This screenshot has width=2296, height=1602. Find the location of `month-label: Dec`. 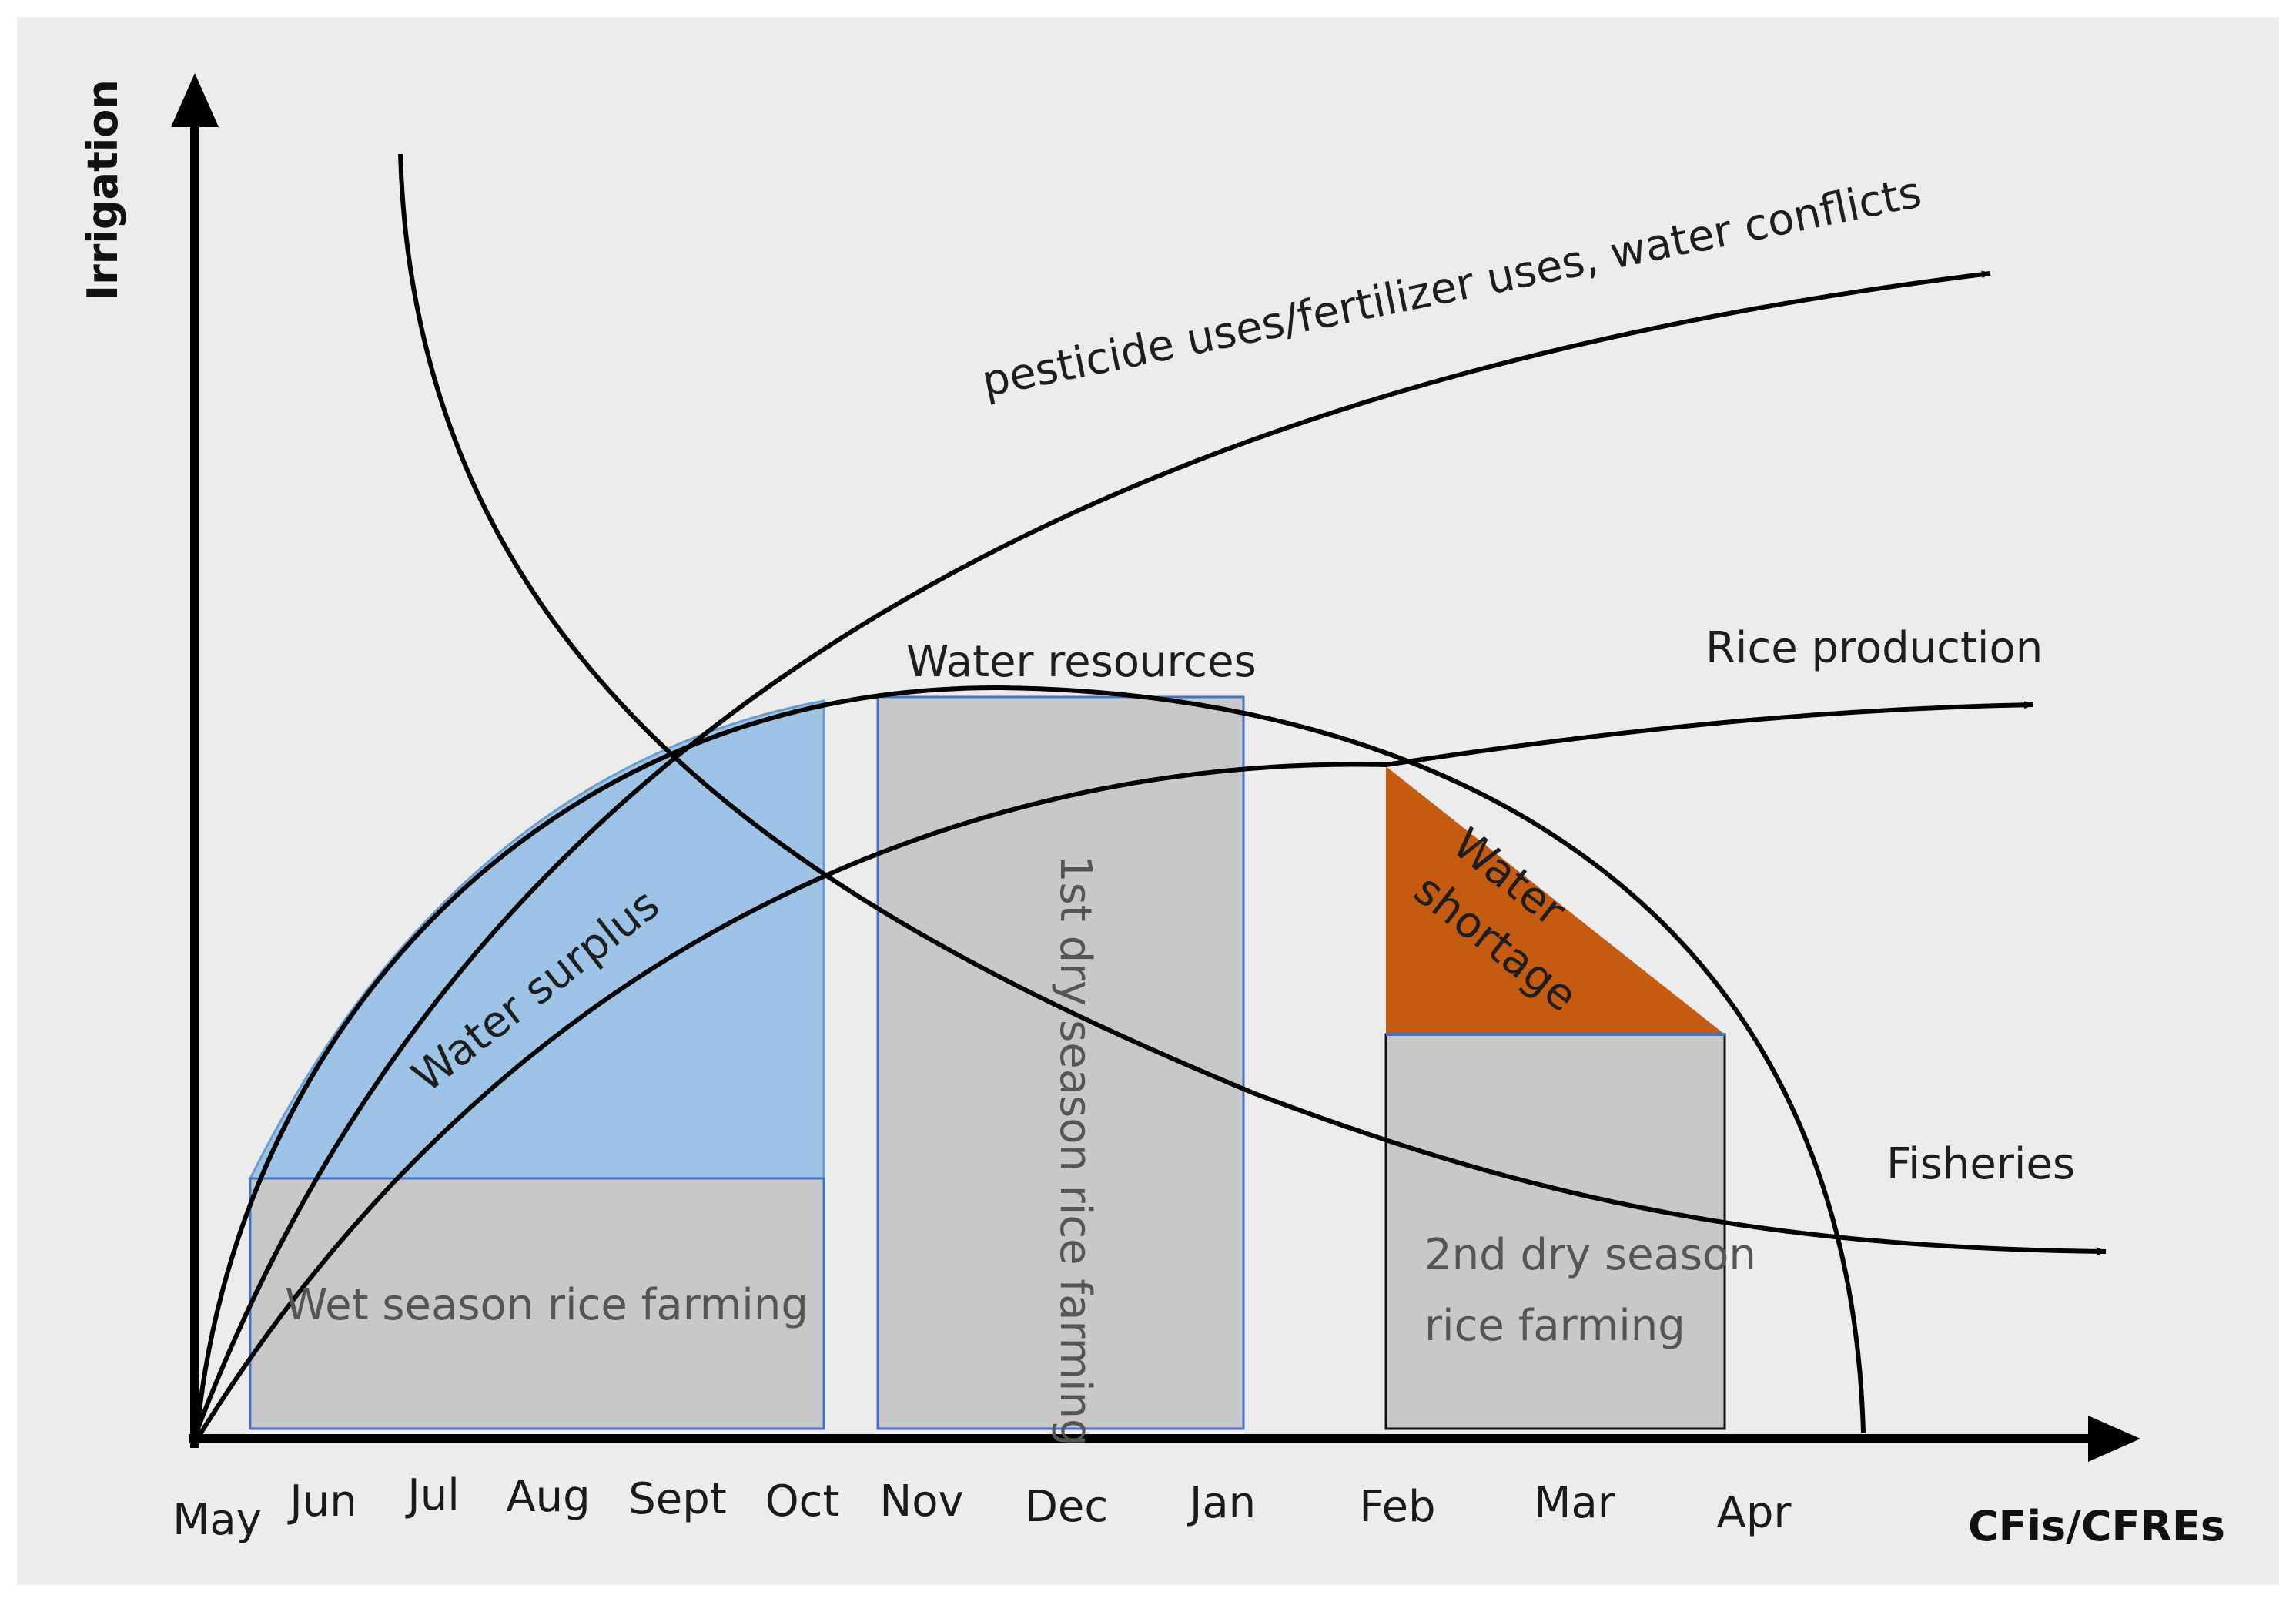

month-label: Dec is located at coordinates (1066, 1507).